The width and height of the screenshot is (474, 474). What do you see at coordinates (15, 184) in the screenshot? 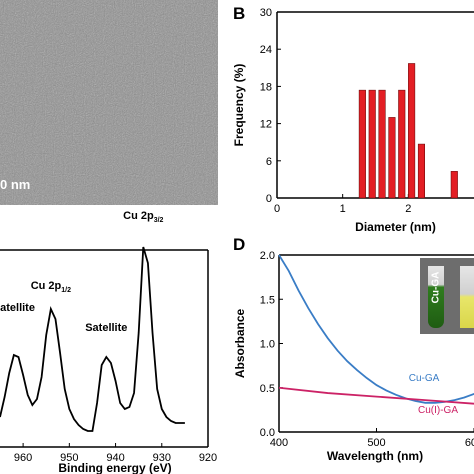
I see `scale-bar-label: 0 nm` at bounding box center [15, 184].